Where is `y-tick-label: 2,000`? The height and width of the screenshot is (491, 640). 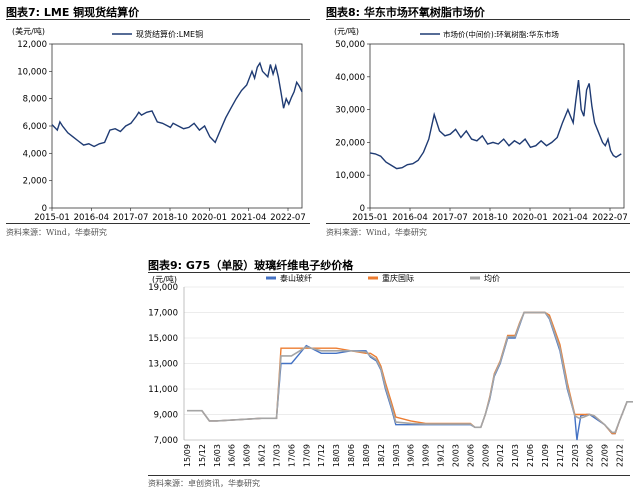
y-tick-label: 2,000 is located at coordinates (35, 182).